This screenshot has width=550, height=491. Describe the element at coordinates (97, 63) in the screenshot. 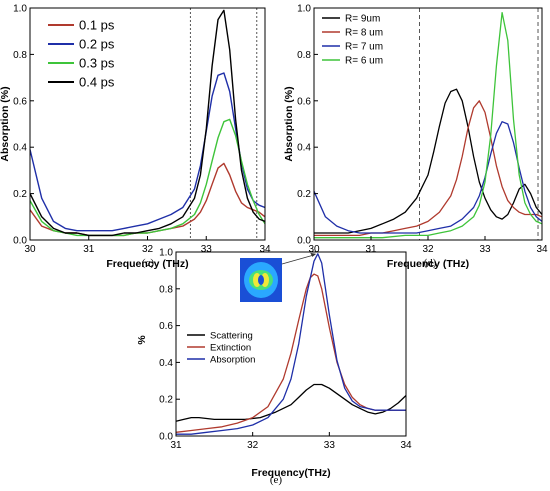

I see `legend-label: 0.3 ps` at that location.